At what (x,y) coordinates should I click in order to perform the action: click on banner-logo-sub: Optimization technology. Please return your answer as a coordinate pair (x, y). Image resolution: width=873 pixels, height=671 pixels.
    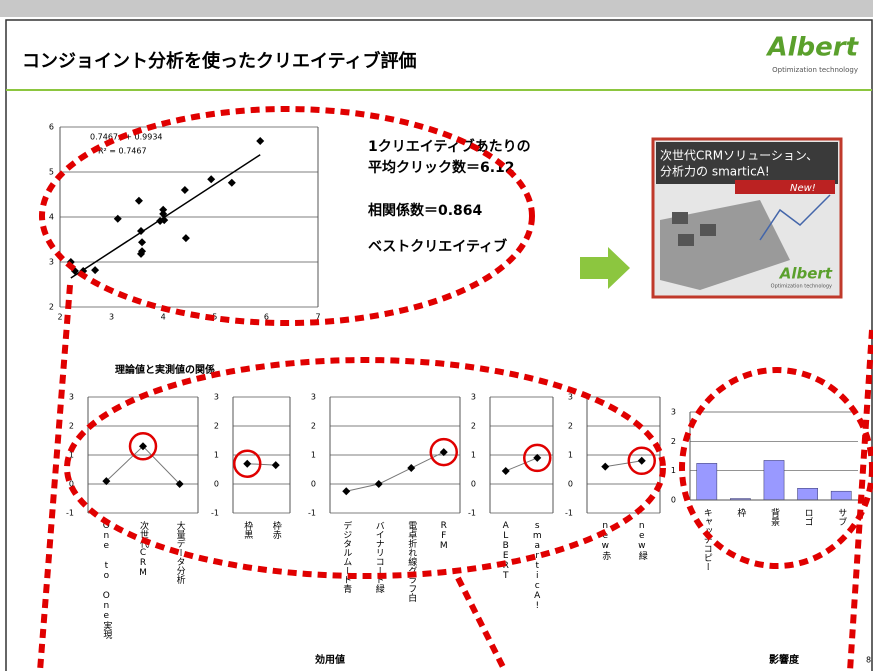
    Looking at the image, I should click on (801, 287).